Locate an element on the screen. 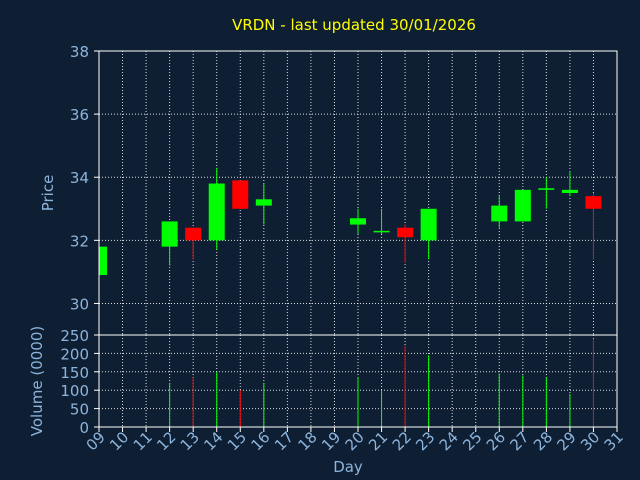 The image size is (640, 480). volume-tick-label: 200 is located at coordinates (74, 354).